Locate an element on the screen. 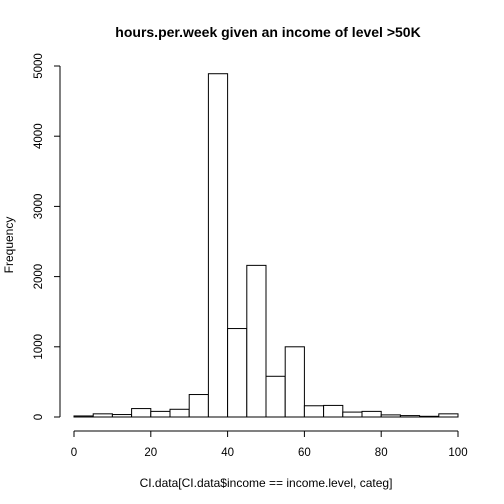 The height and width of the screenshot is (504, 504). x-tick-label-100: 100 is located at coordinates (457, 453).